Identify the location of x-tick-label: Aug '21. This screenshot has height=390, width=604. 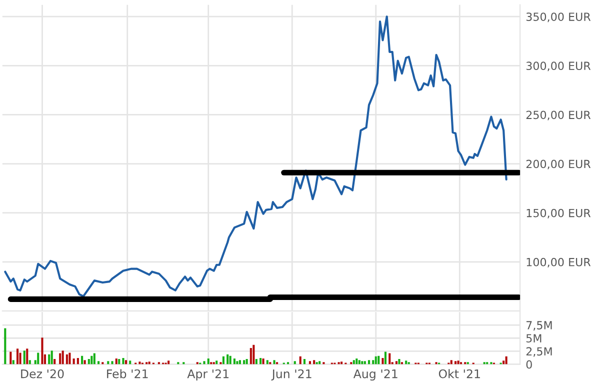
(375, 375).